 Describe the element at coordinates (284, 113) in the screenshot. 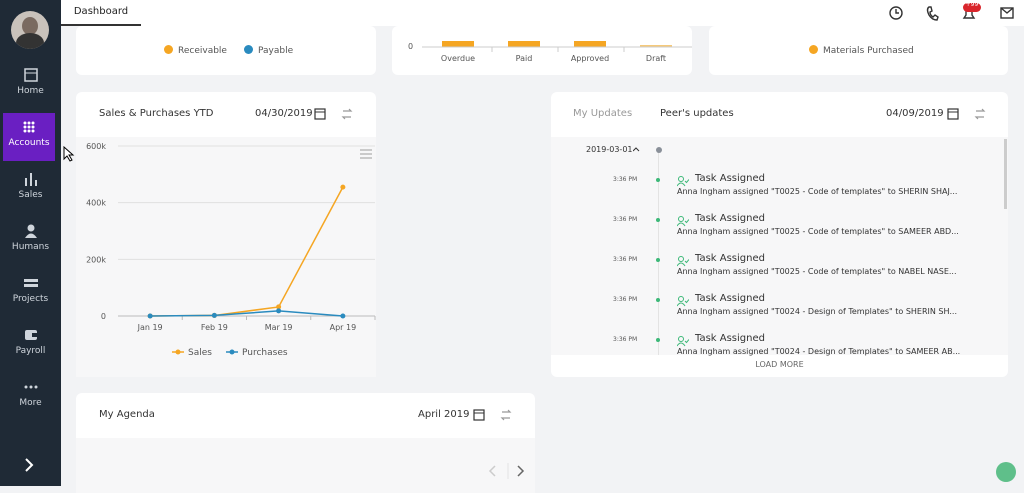

I see `card-date: 04/30/2019` at that location.